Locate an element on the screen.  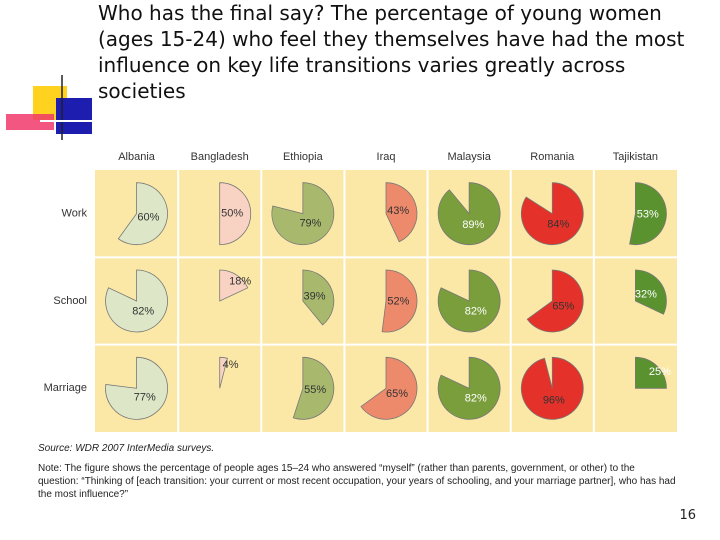
value-label: 50% is located at coordinates (232, 214).